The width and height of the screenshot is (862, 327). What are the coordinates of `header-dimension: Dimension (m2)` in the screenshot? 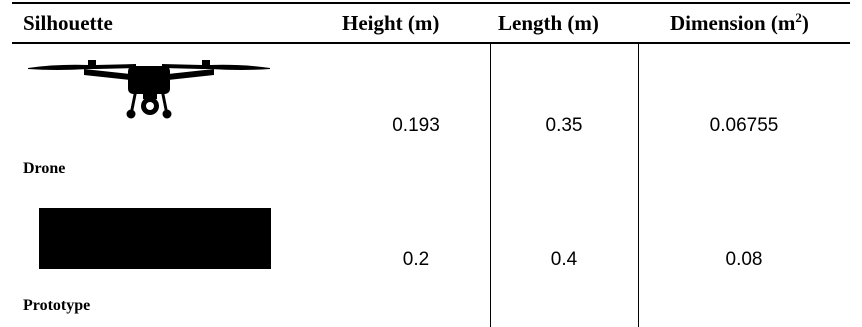 It's located at (760, 23).